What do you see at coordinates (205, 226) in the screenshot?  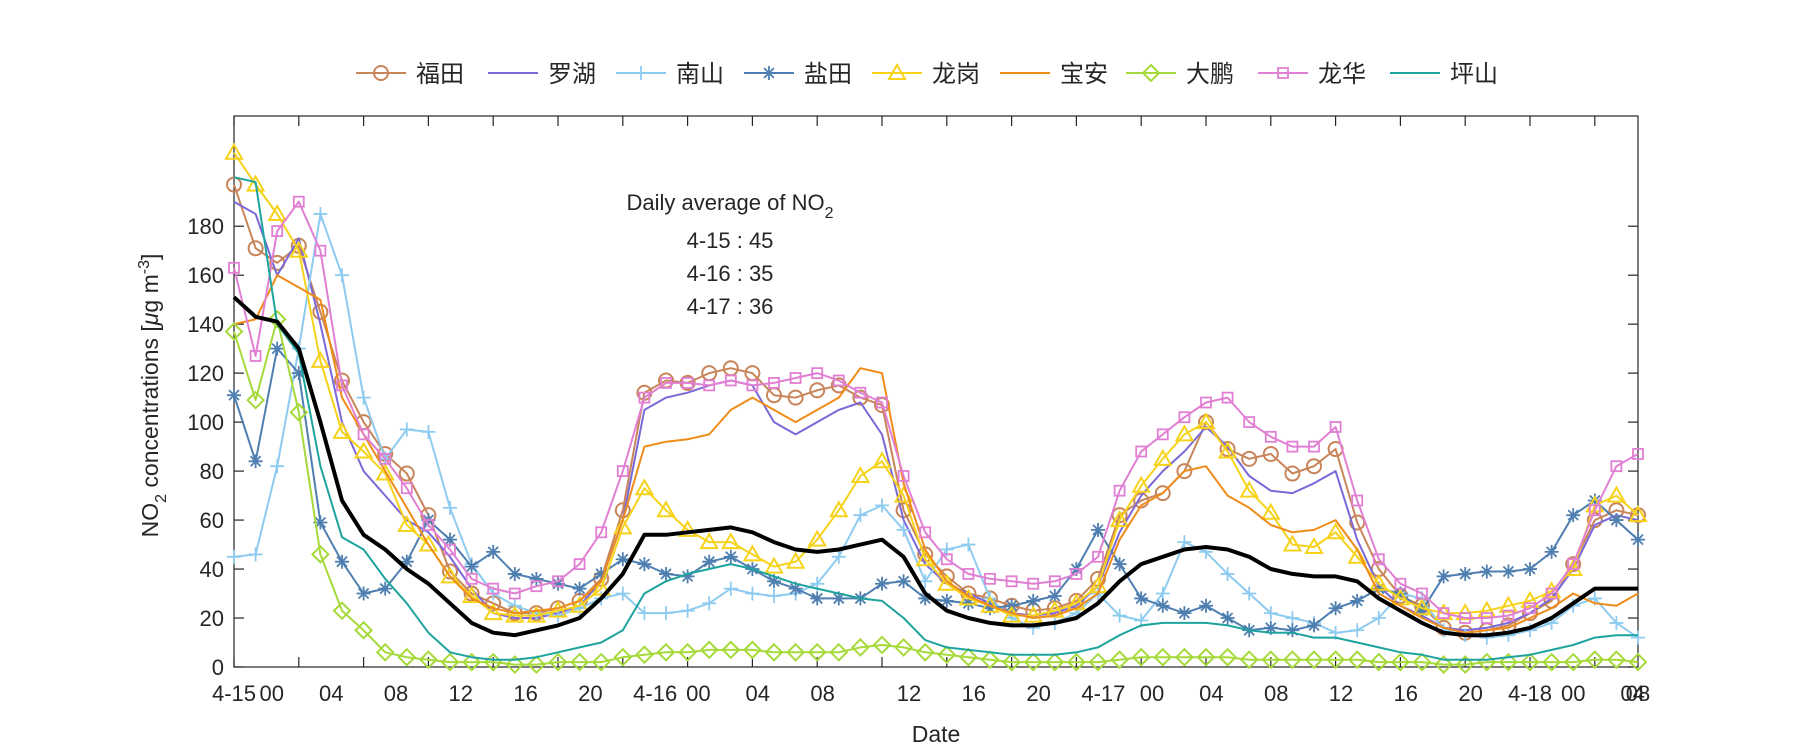 I see `y-tick-label: 180` at bounding box center [205, 226].